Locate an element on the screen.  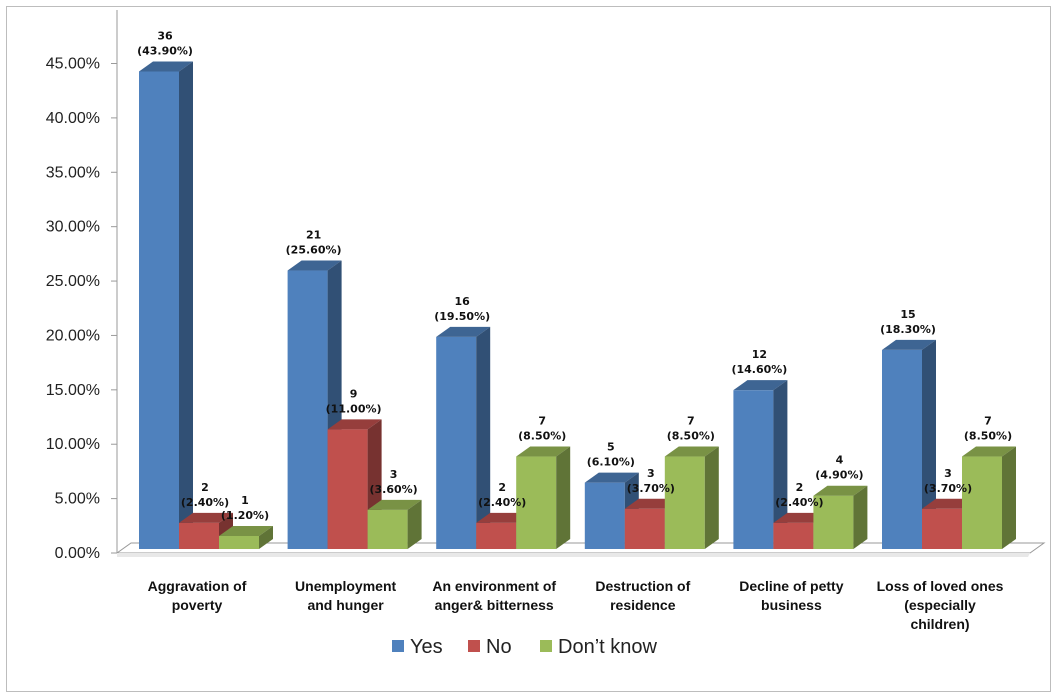
y-tick-label: 15.00% is located at coordinates (73, 390).